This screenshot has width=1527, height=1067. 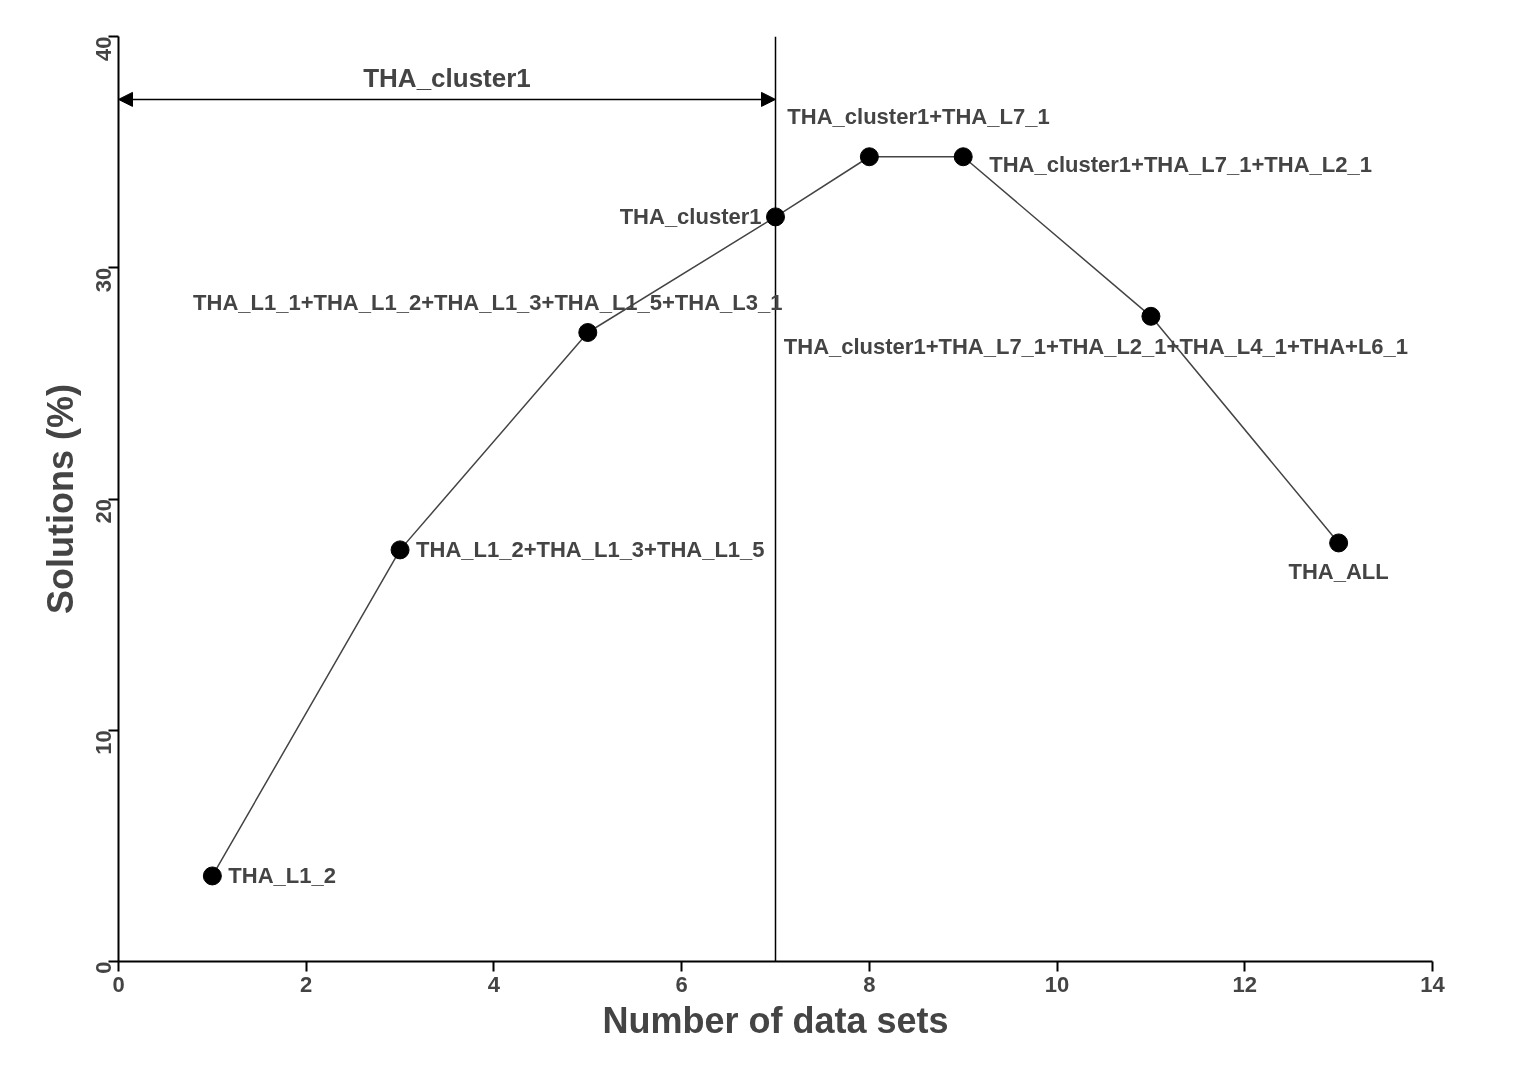 What do you see at coordinates (494, 984) in the screenshot?
I see `x-tick-label: 4` at bounding box center [494, 984].